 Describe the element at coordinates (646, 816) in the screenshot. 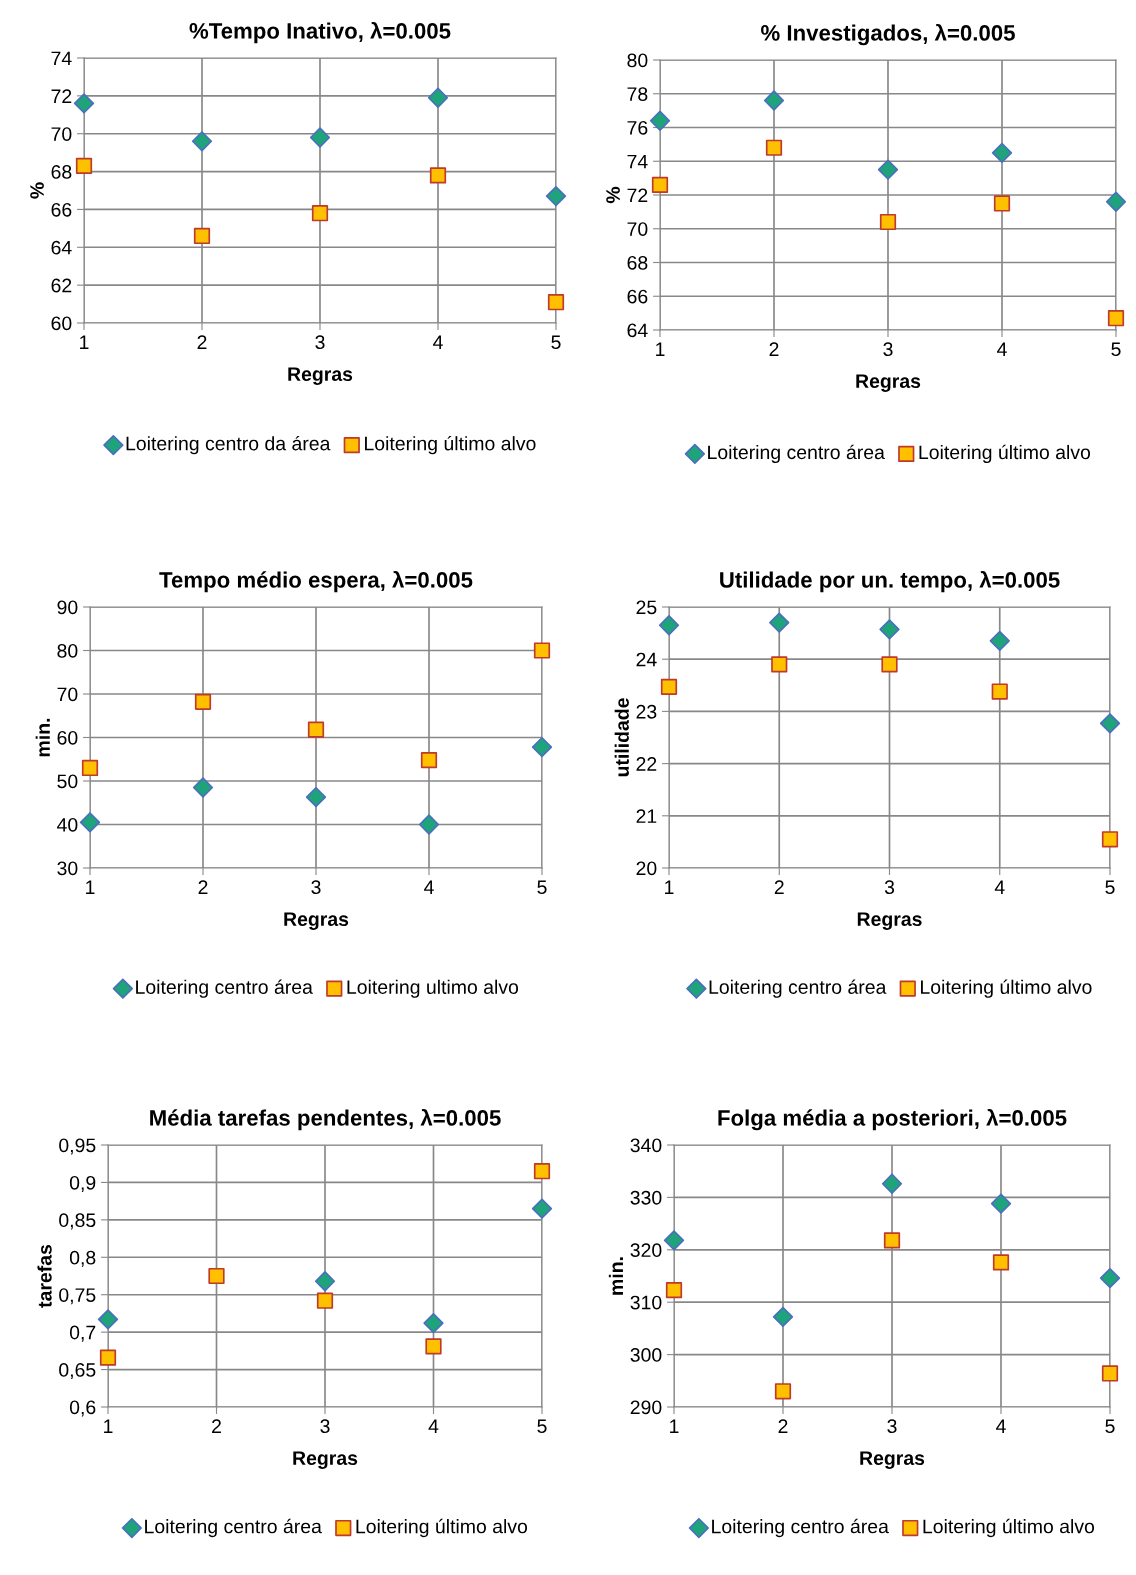

I see `y-tick-label: 21` at that location.